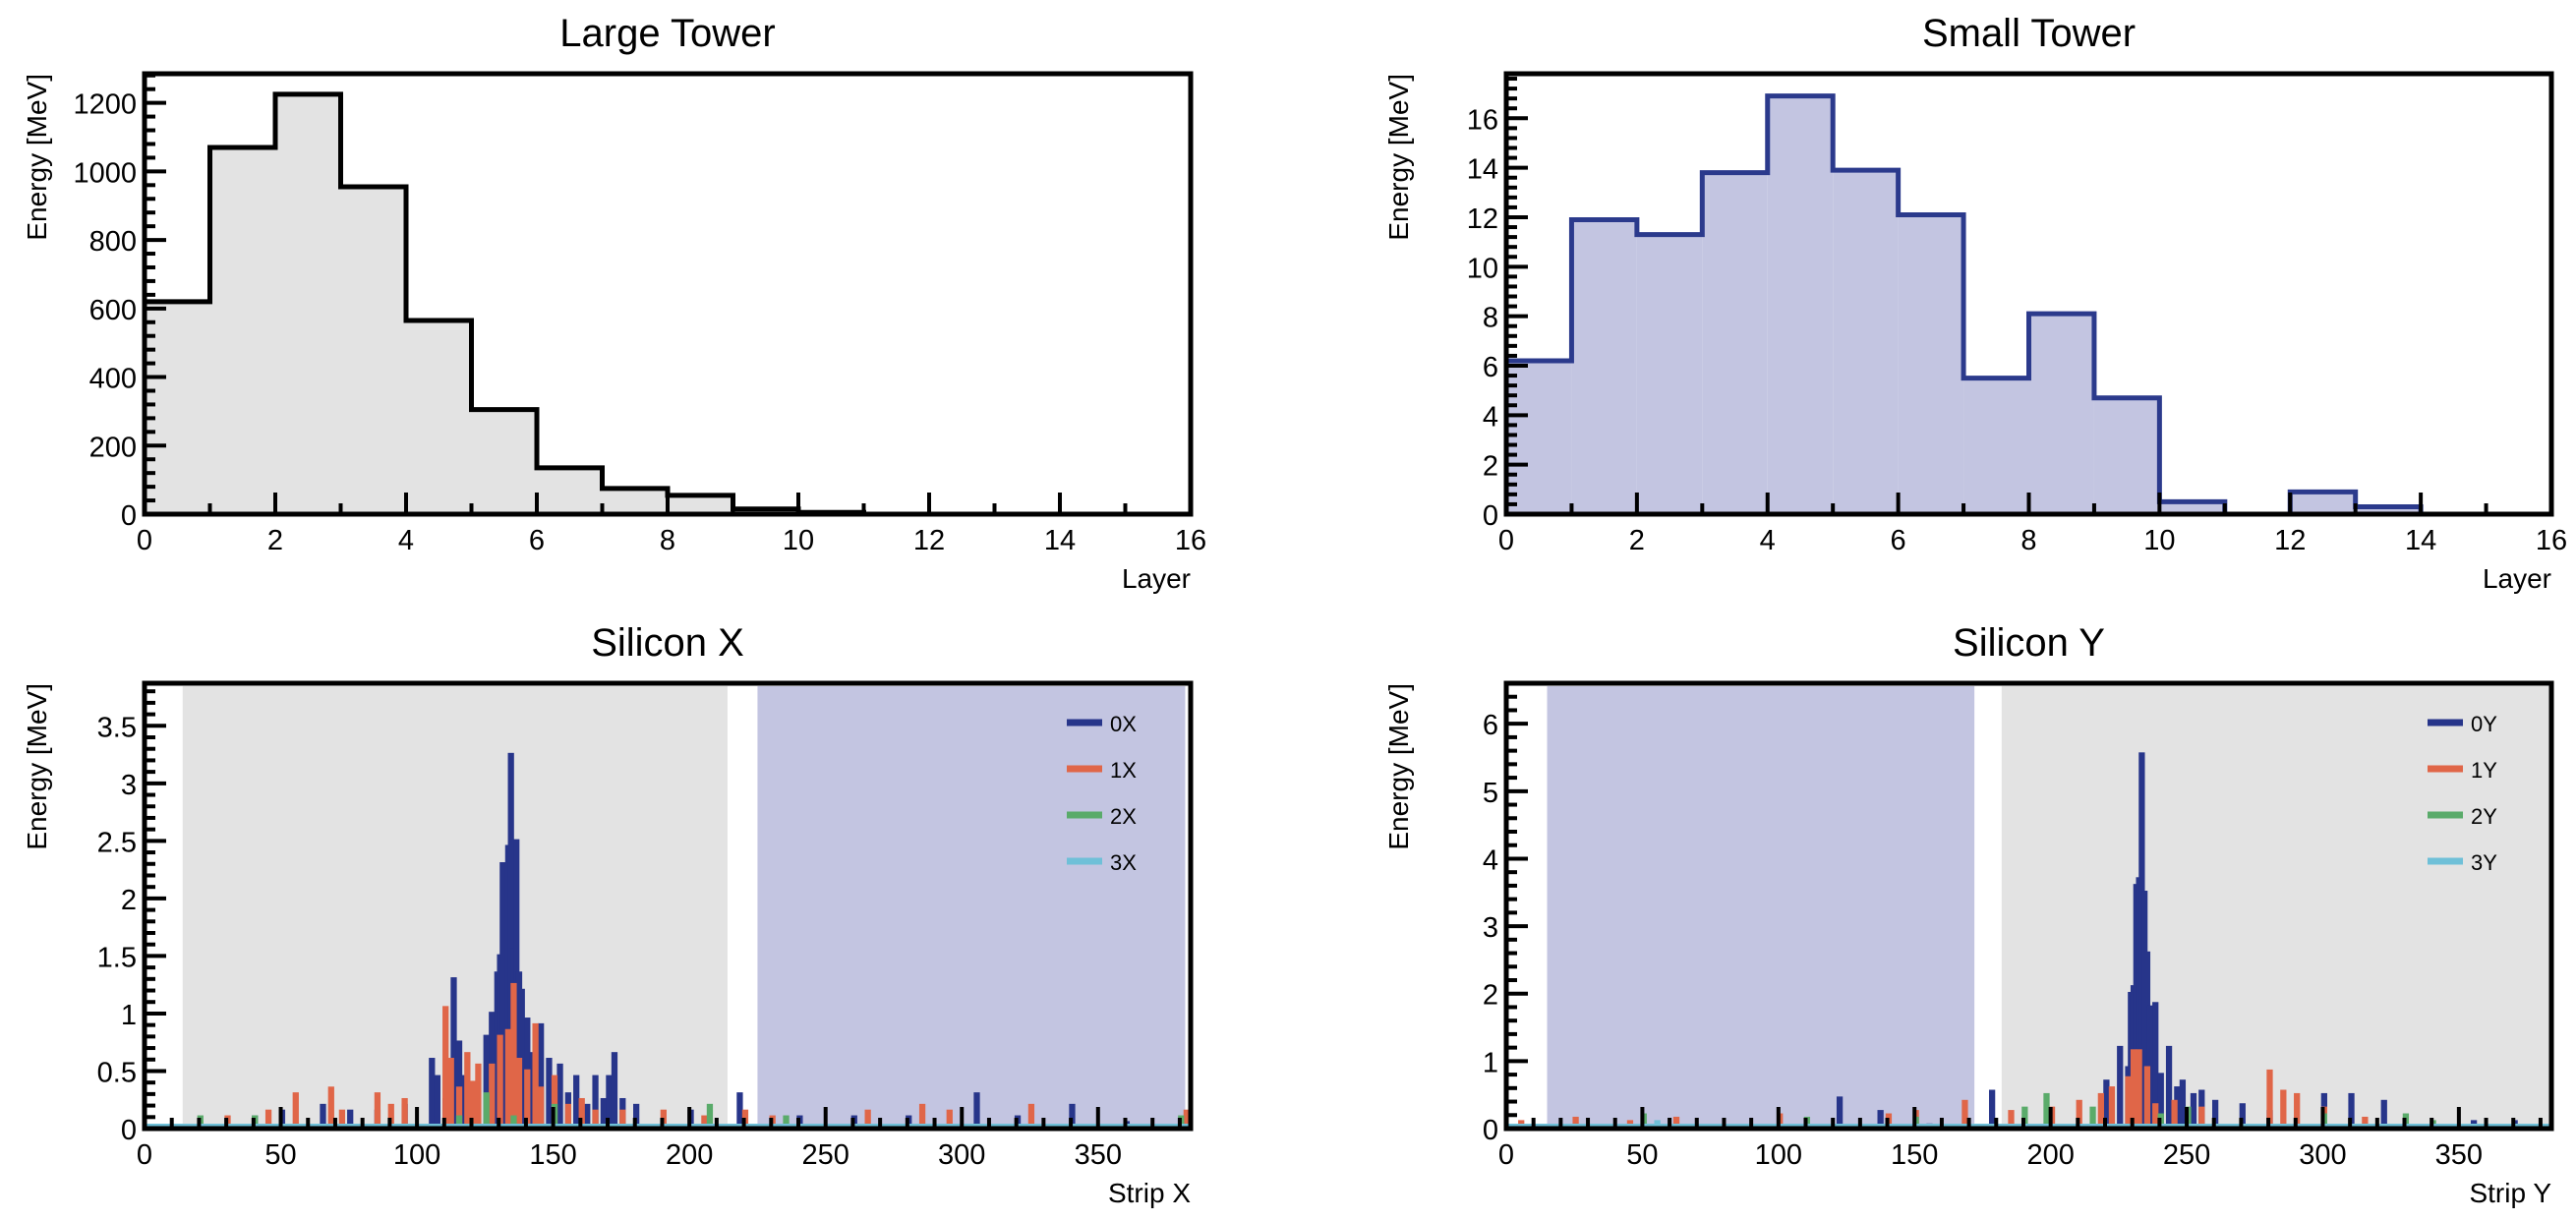 This screenshot has width=2576, height=1221. I want to click on y-tick-label: 1, so click(129, 1016).